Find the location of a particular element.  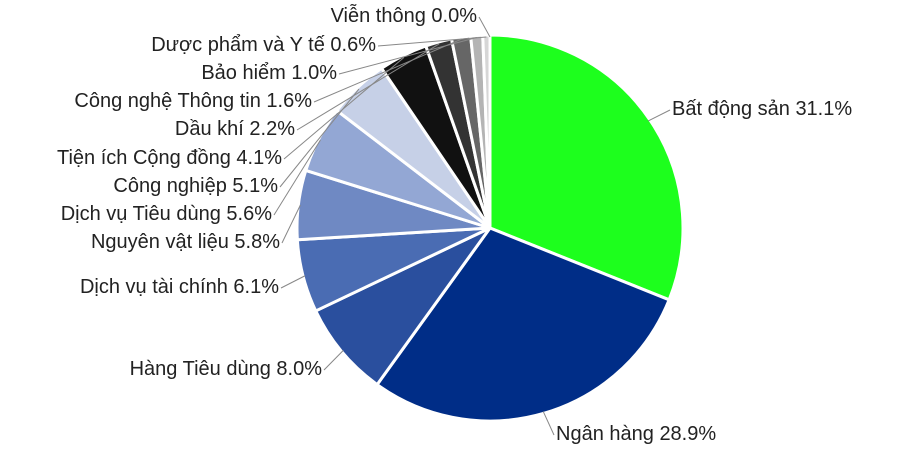

slice-label: Dịch vụ tài chính 6.1% is located at coordinates (179, 287).